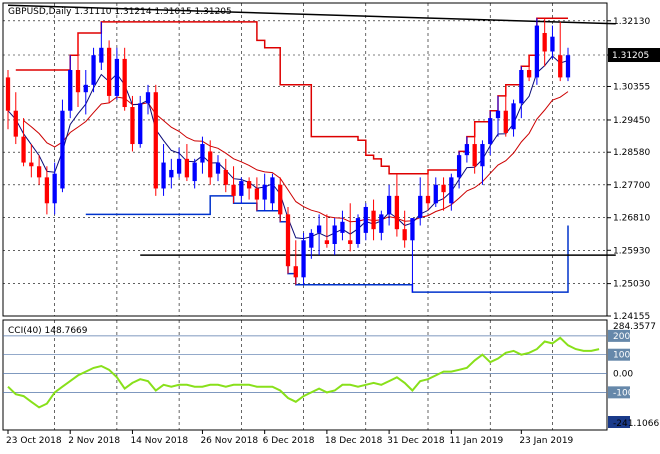  What do you see at coordinates (303, 372) in the screenshot?
I see `cci-line` at bounding box center [303, 372].